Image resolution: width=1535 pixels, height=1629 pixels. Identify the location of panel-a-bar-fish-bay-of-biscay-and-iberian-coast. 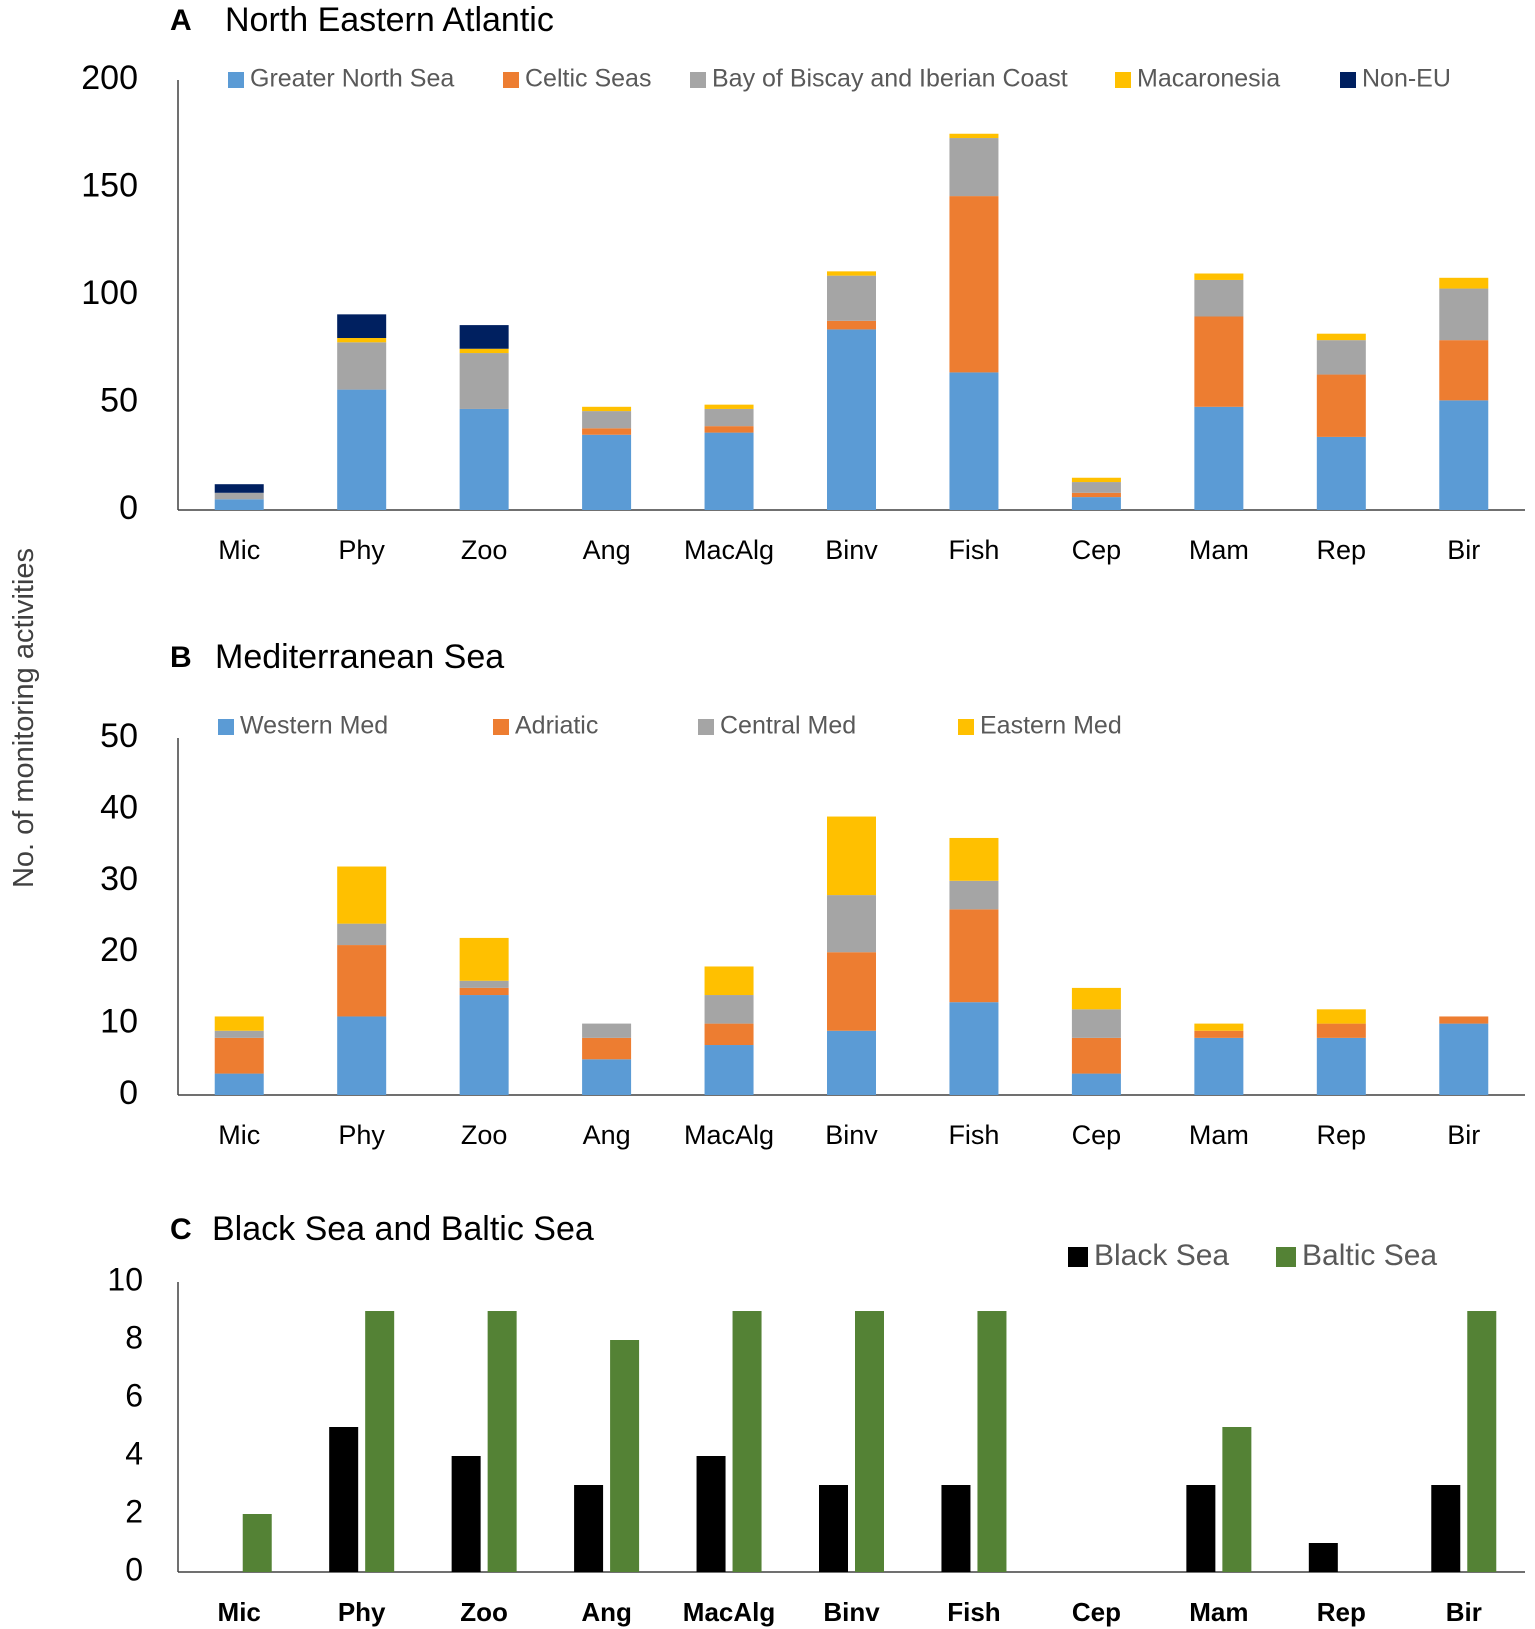
(974, 167).